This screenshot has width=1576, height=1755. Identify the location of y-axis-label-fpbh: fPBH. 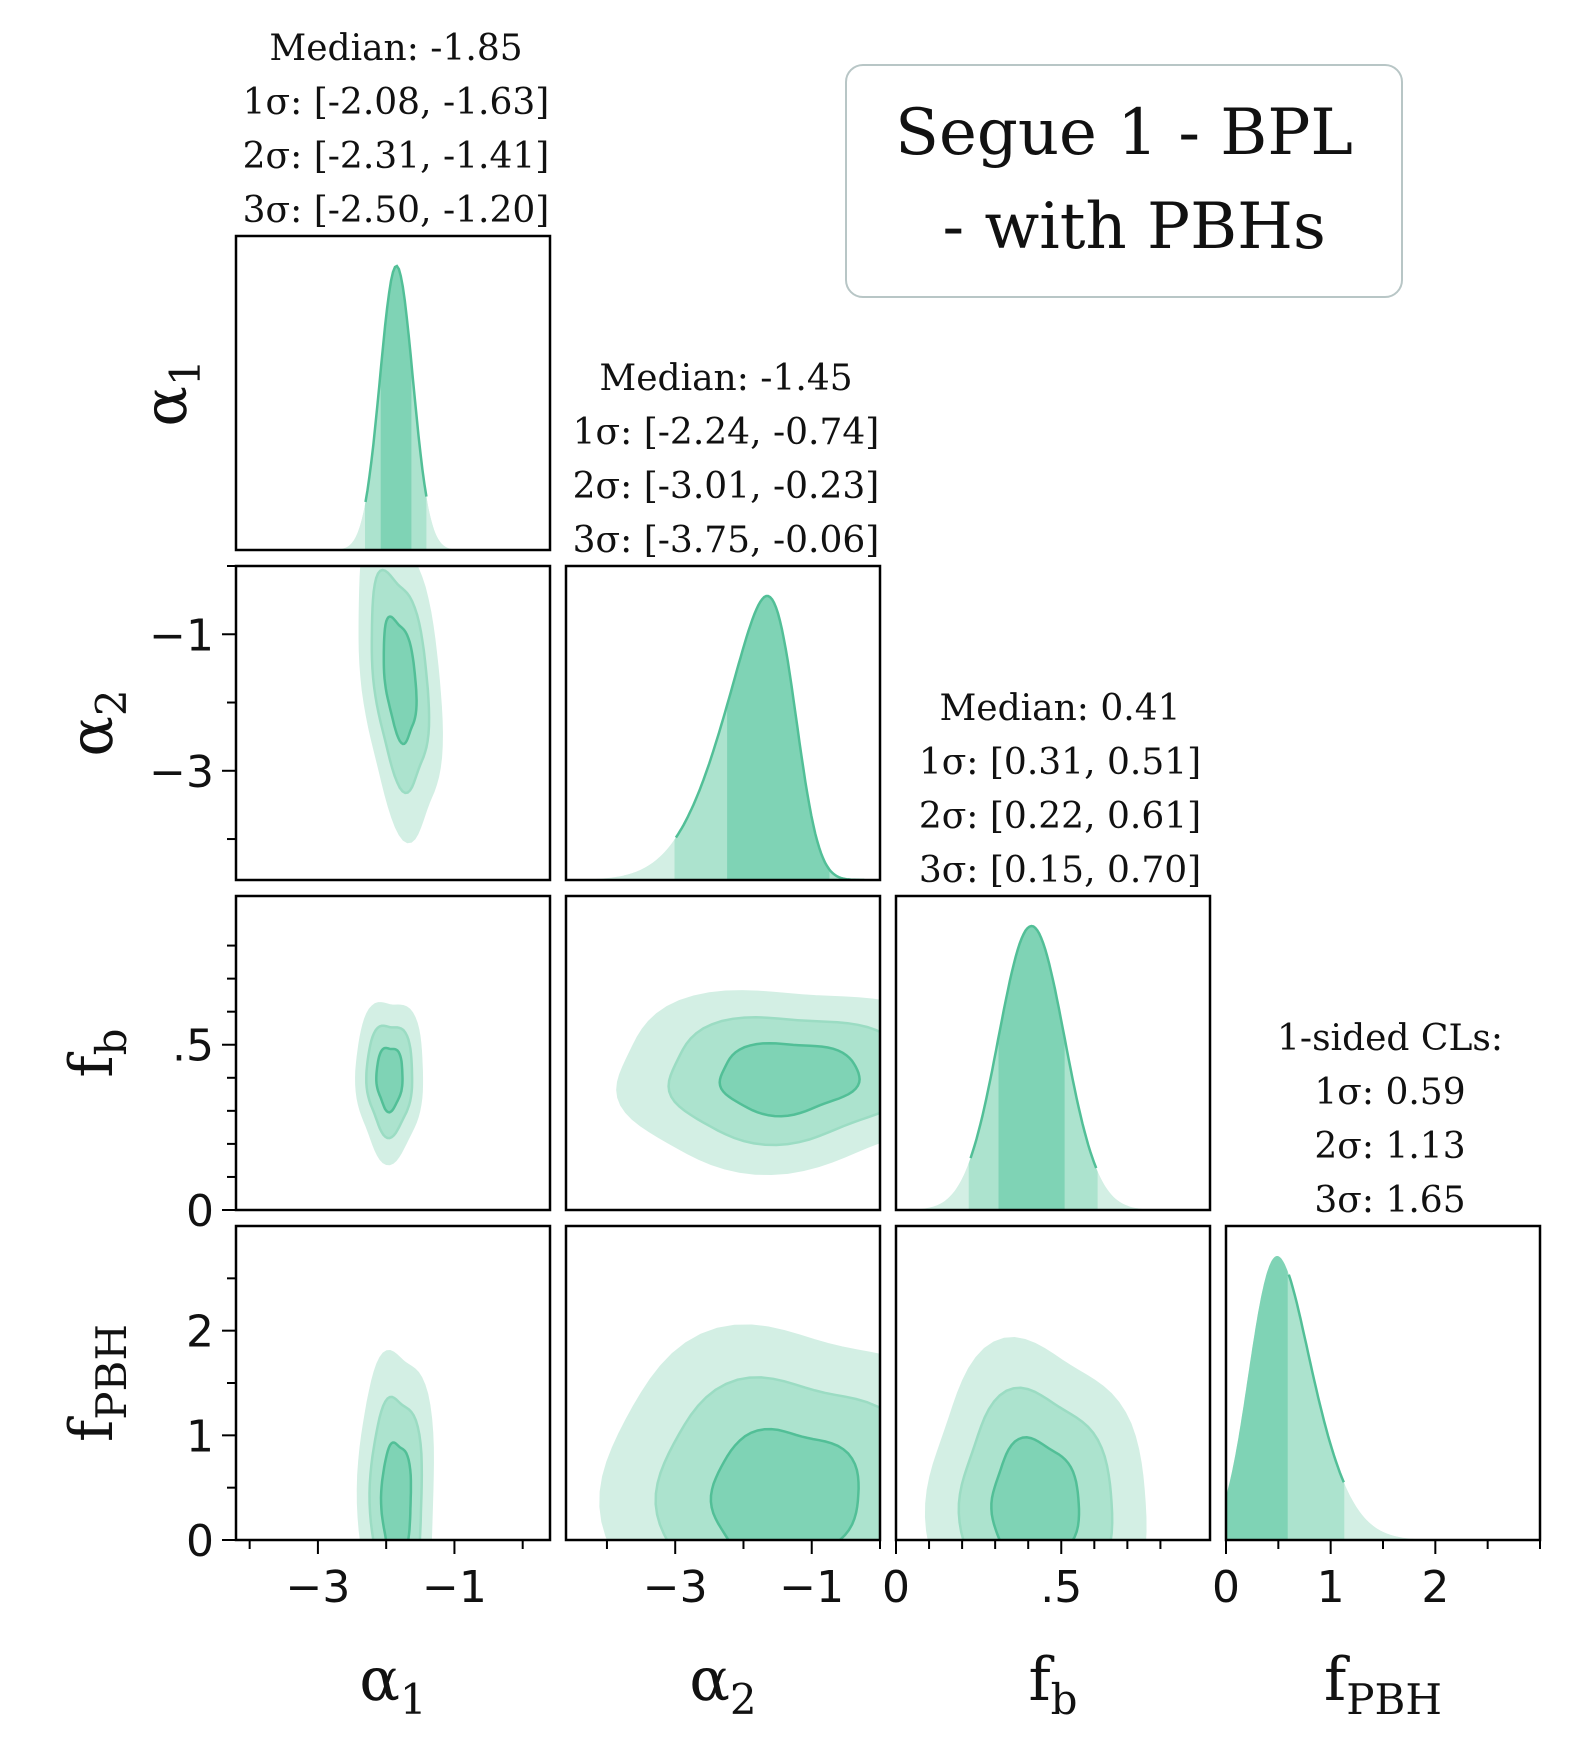
(96, 1383).